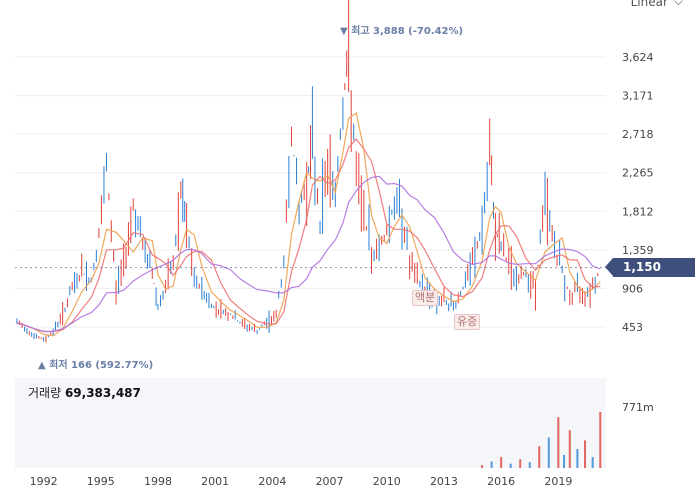 This screenshot has height=496, width=697. I want to click on x-tick-label: 1995, so click(101, 481).